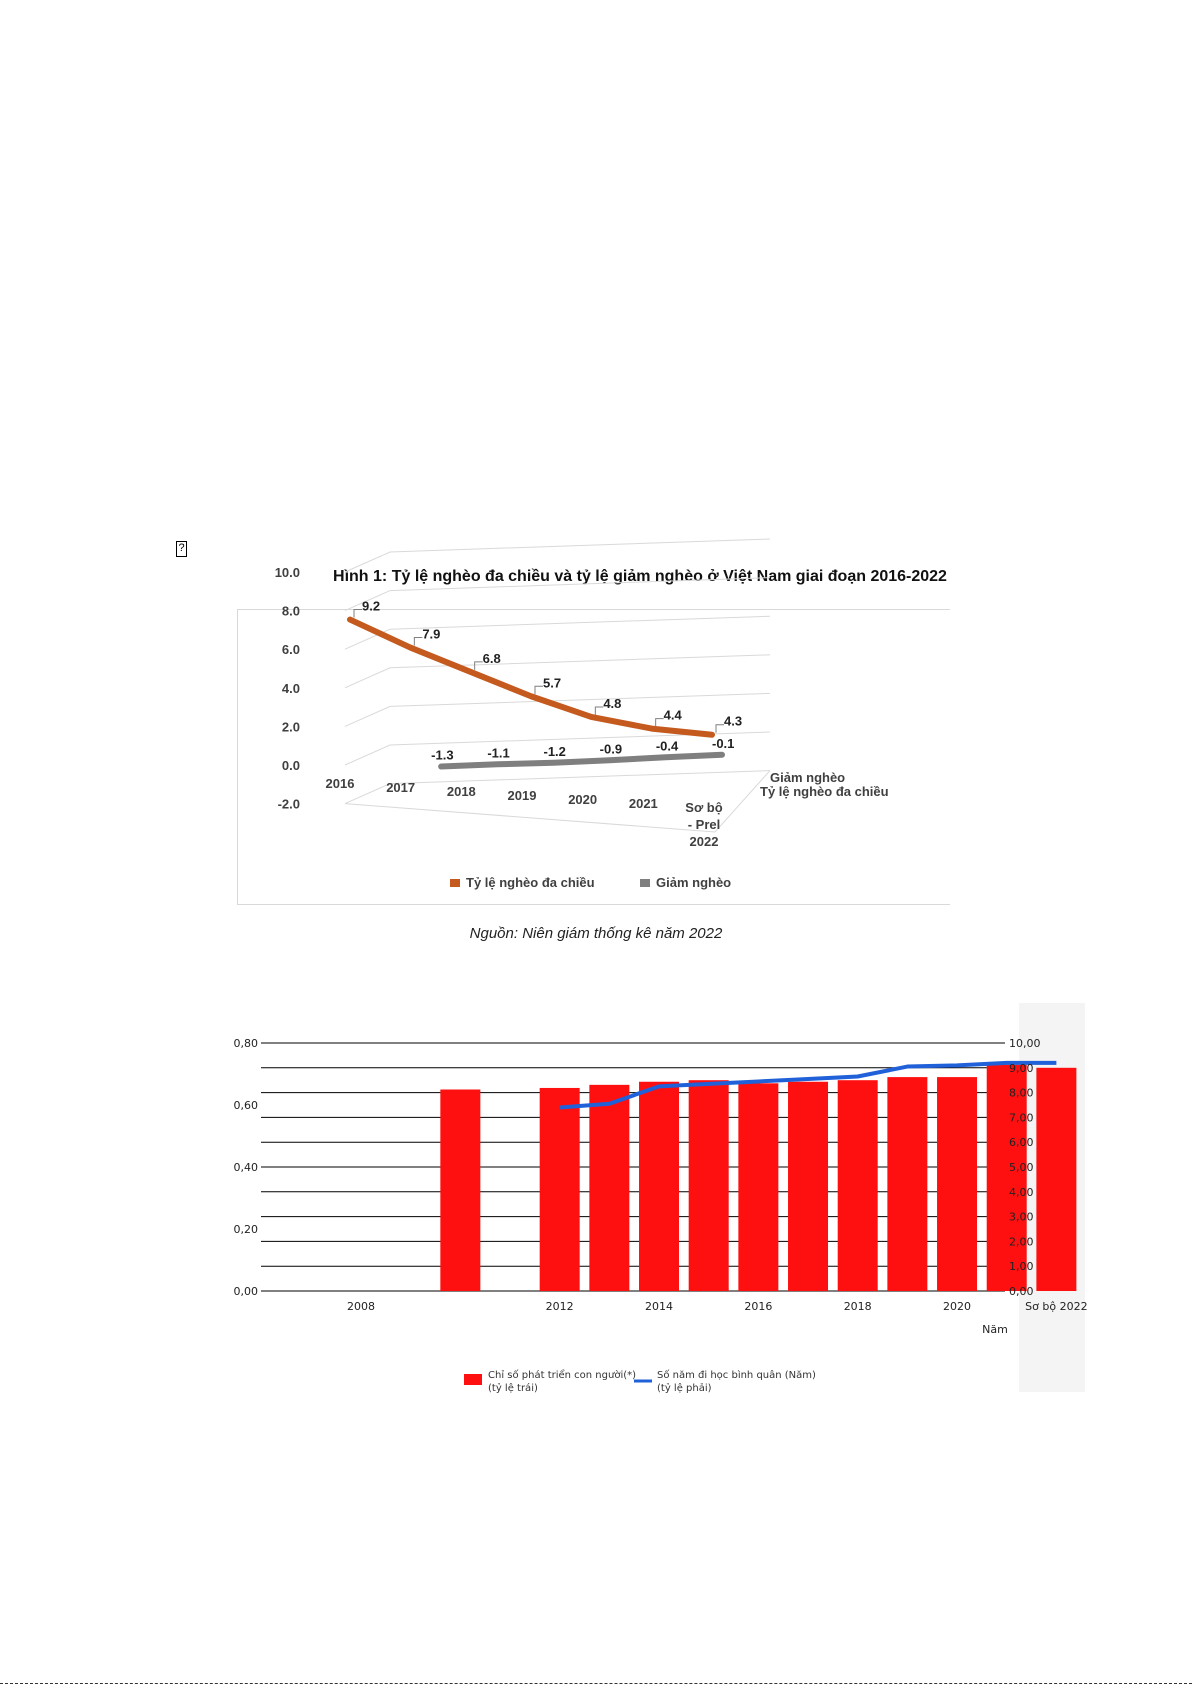  What do you see at coordinates (246, 1043) in the screenshot?
I see `chart2-y-left-tick-label: 0,80` at bounding box center [246, 1043].